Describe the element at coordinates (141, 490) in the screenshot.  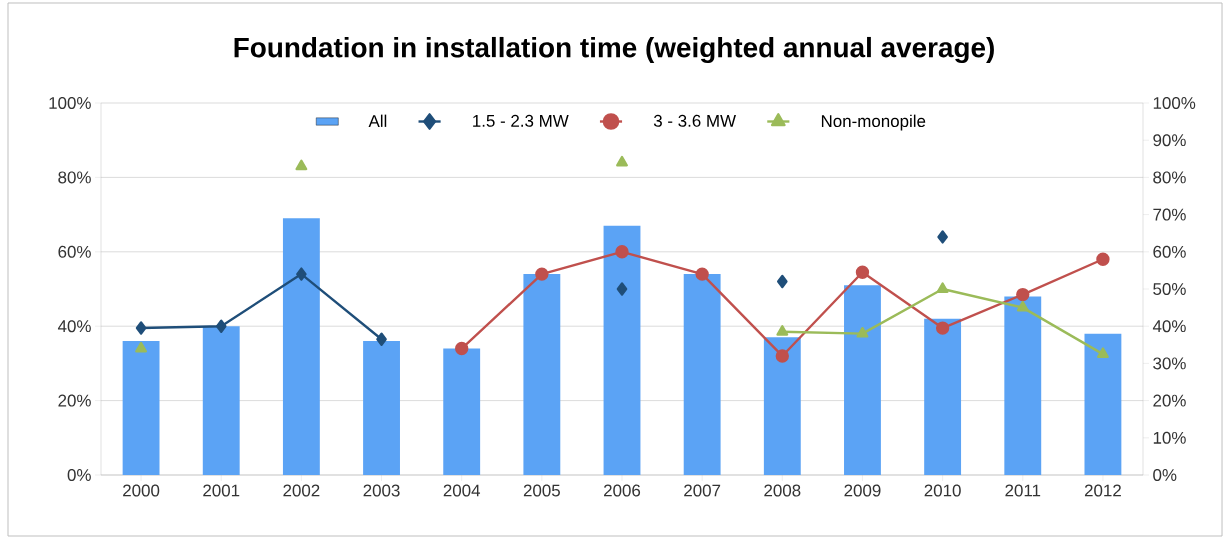
I see `x-tick-label: 2000` at that location.